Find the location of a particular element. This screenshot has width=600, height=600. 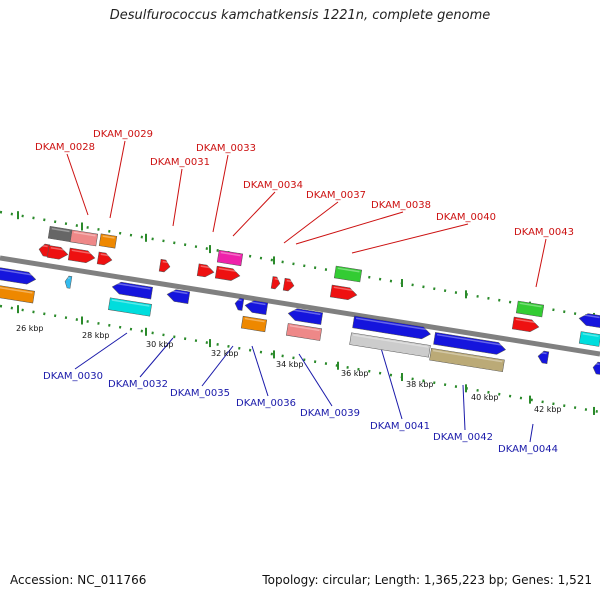

upper-gene-label: DKAM_0043 is located at coordinates (544, 232).